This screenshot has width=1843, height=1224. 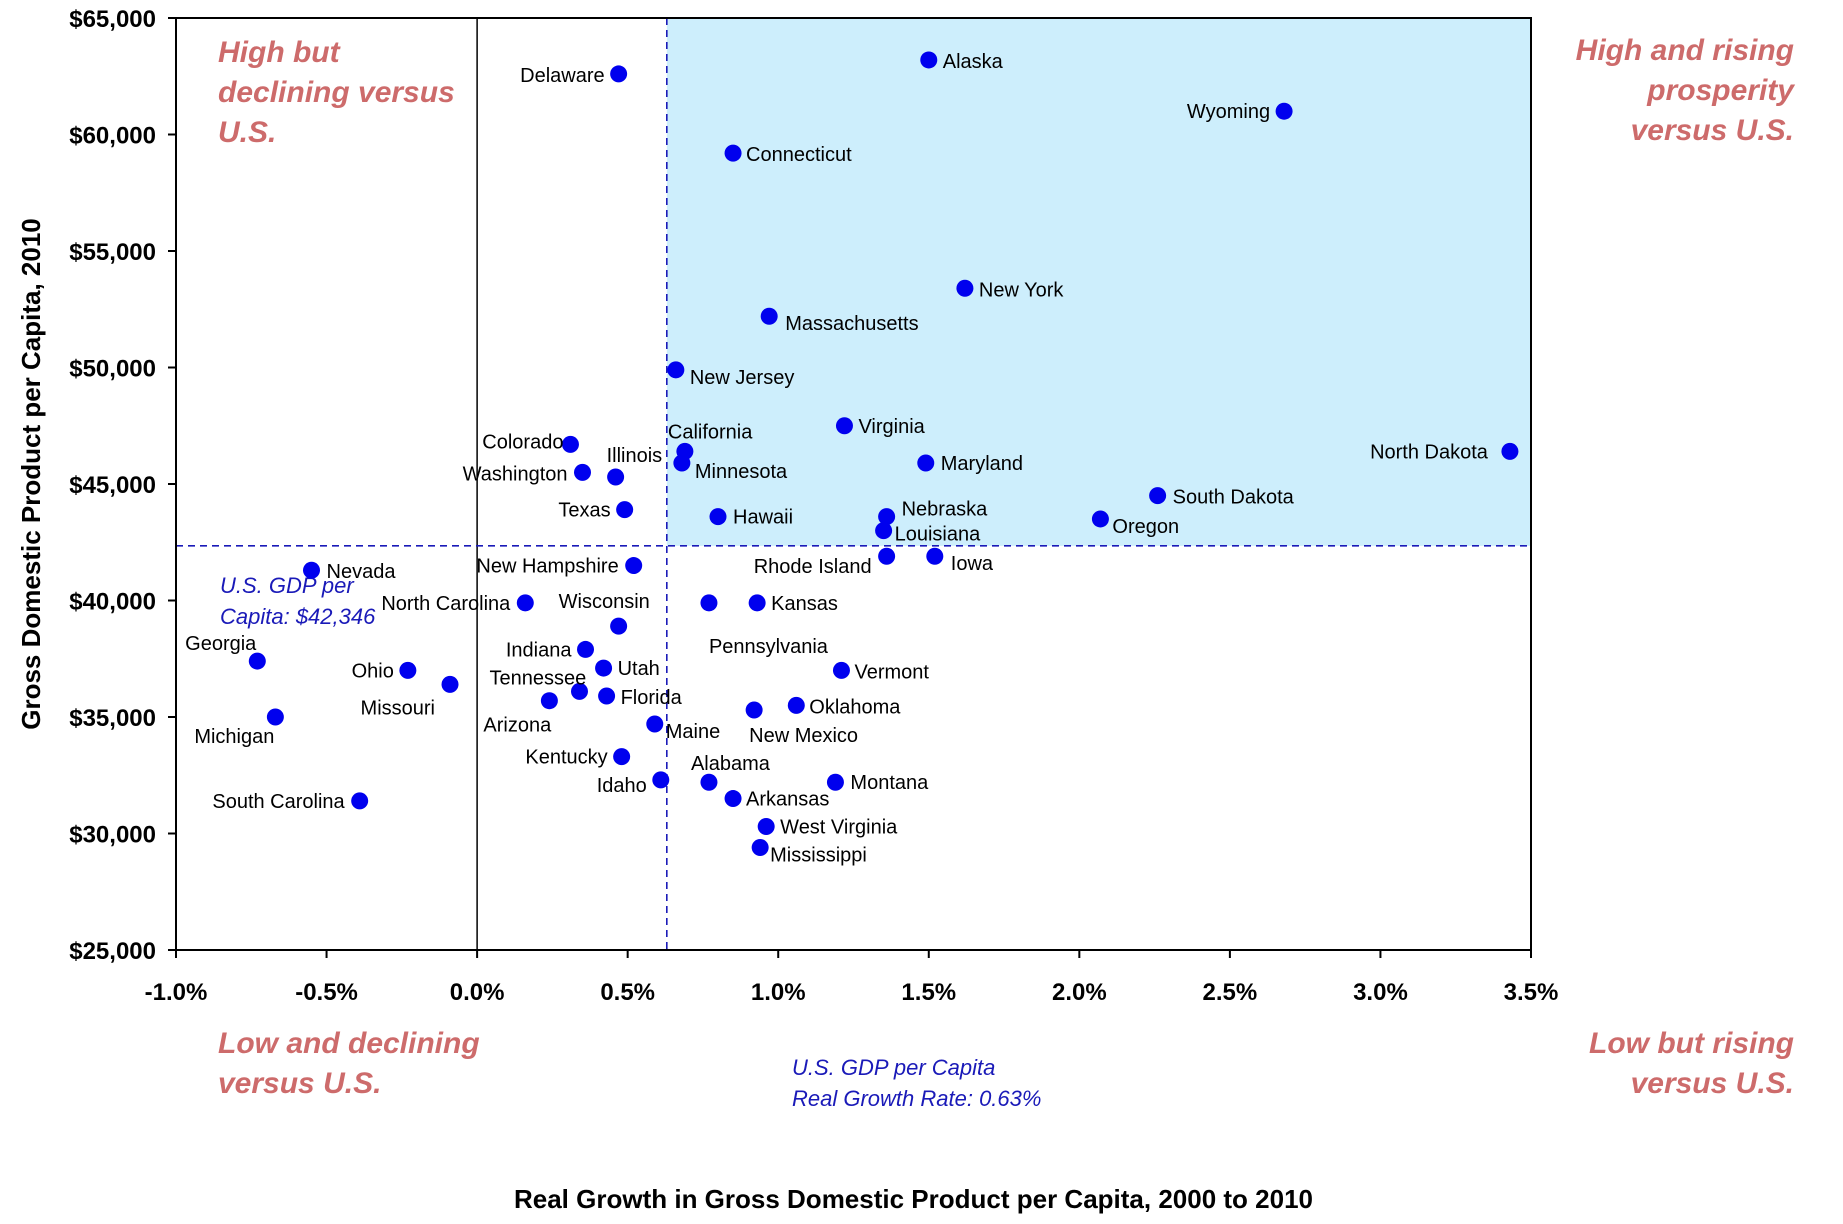 What do you see at coordinates (311, 570) in the screenshot?
I see `point-nevada` at bounding box center [311, 570].